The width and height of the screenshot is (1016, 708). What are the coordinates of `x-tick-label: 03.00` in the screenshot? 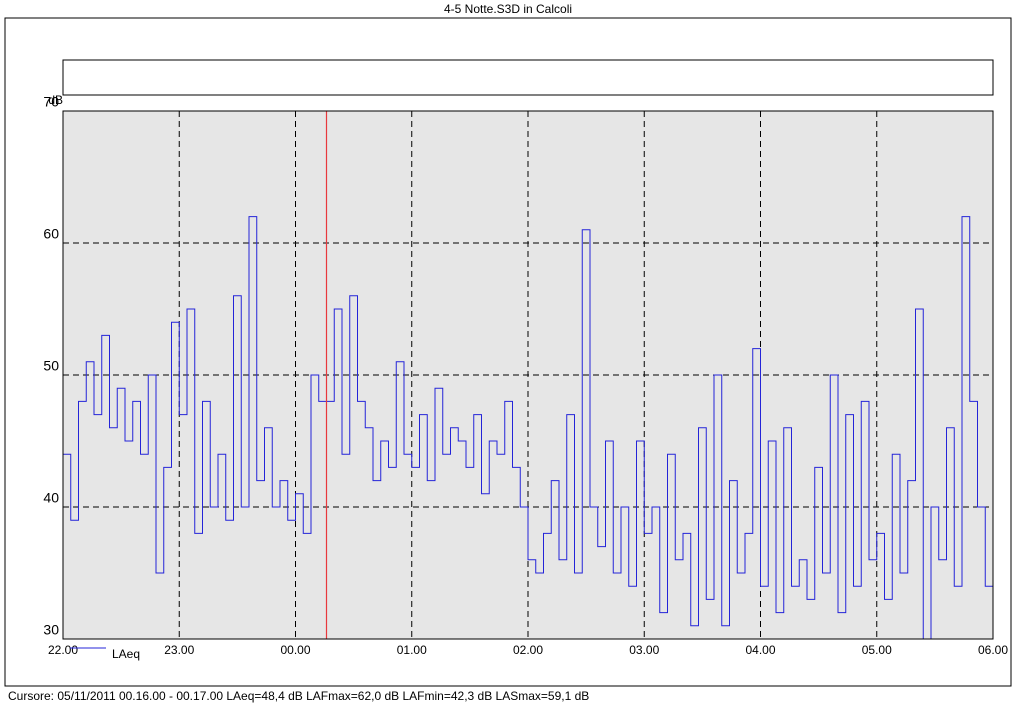 It's located at (644, 650).